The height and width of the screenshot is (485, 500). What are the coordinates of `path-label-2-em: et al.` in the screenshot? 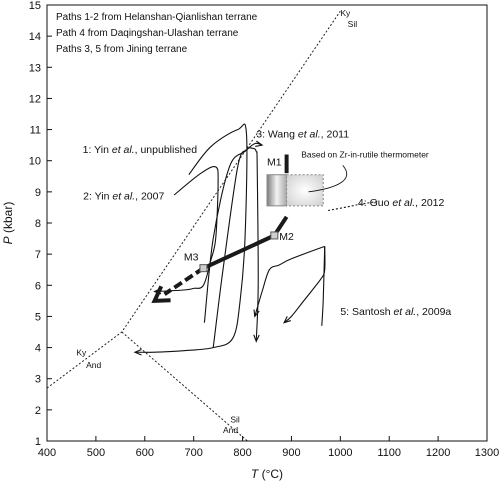 It's located at (123, 197).